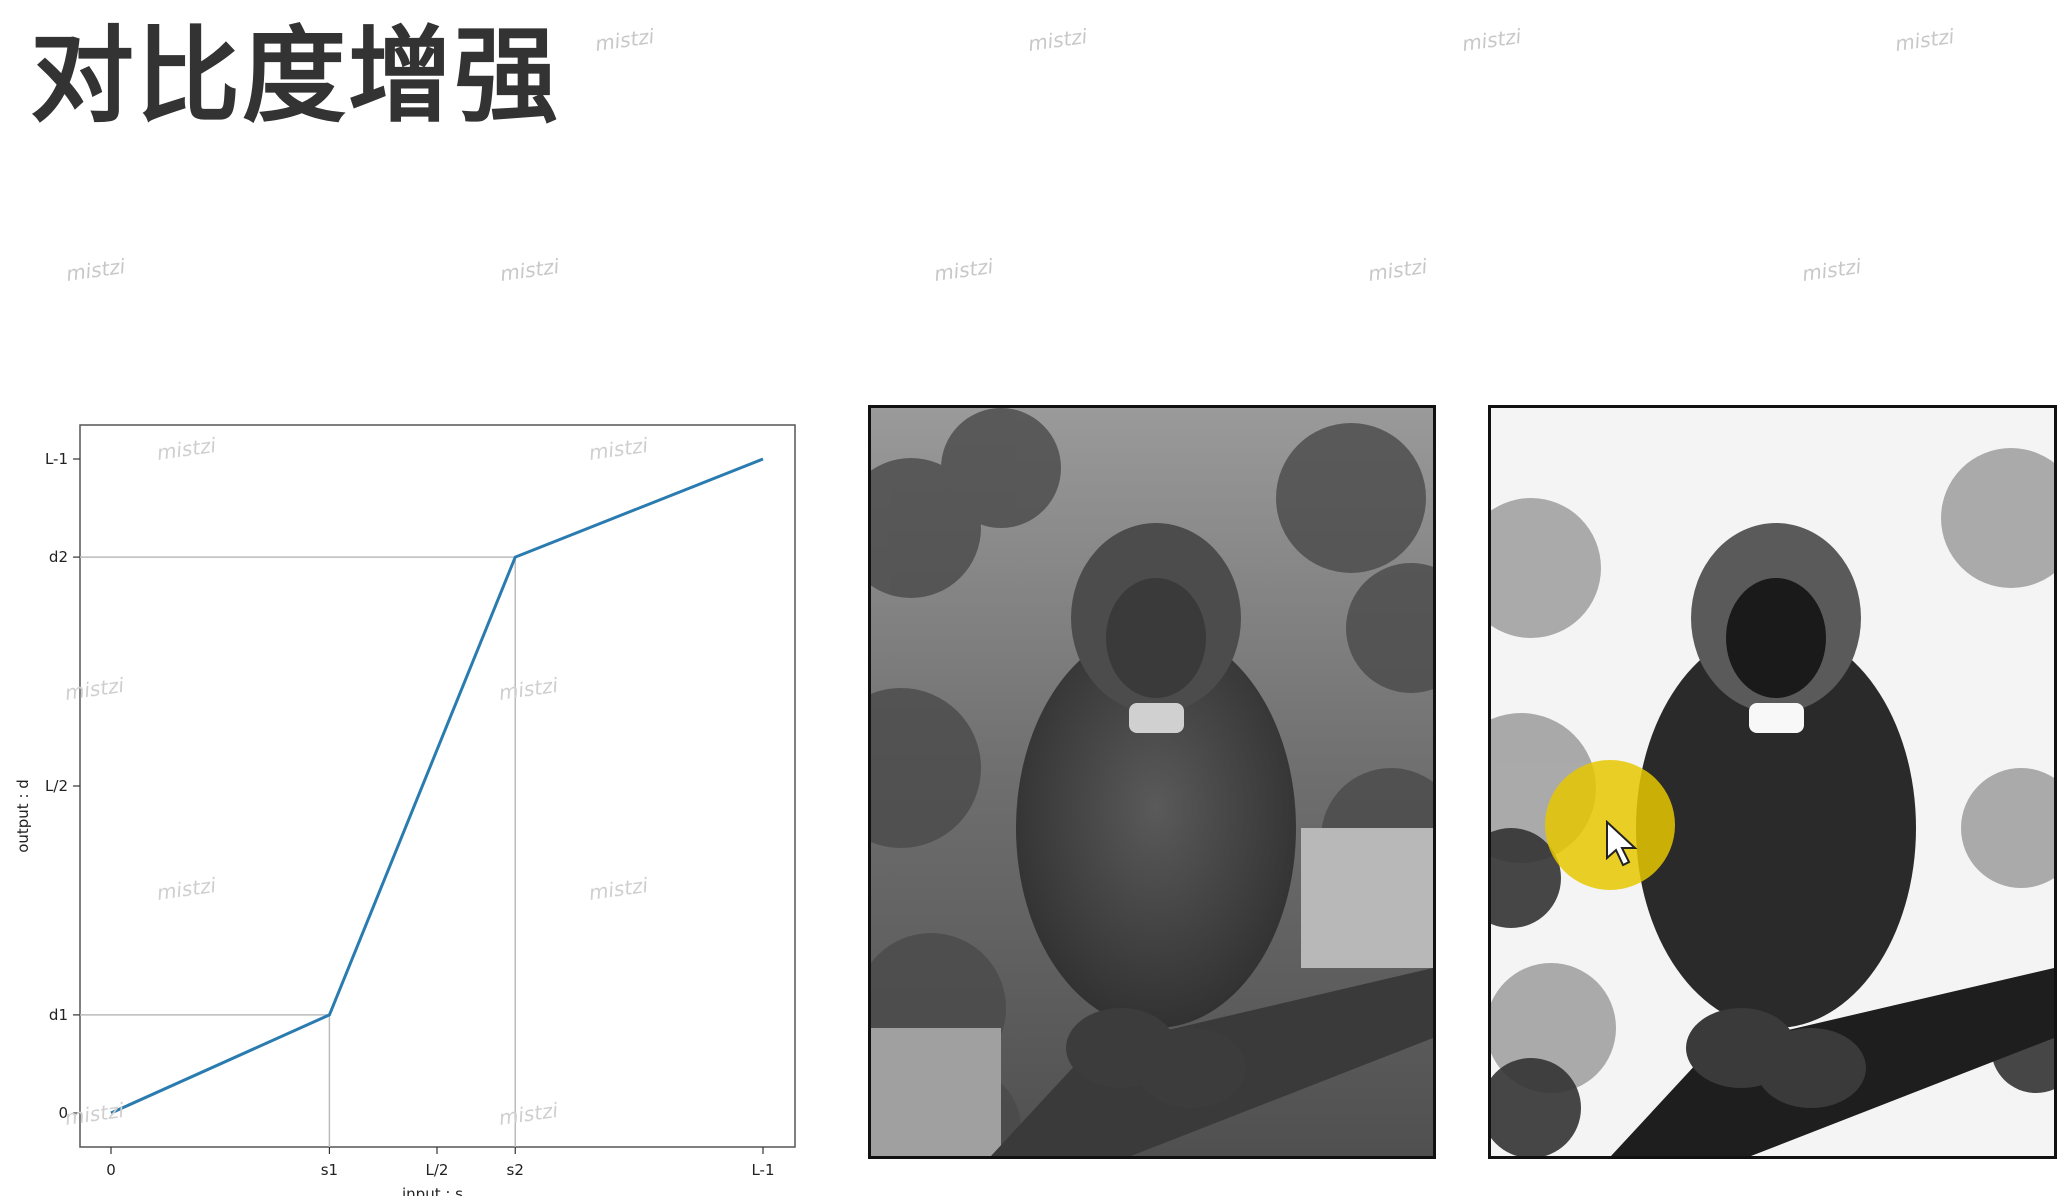 The height and width of the screenshot is (1196, 2061). What do you see at coordinates (432, 1190) in the screenshot?
I see `x-axis-label: input : s` at bounding box center [432, 1190].